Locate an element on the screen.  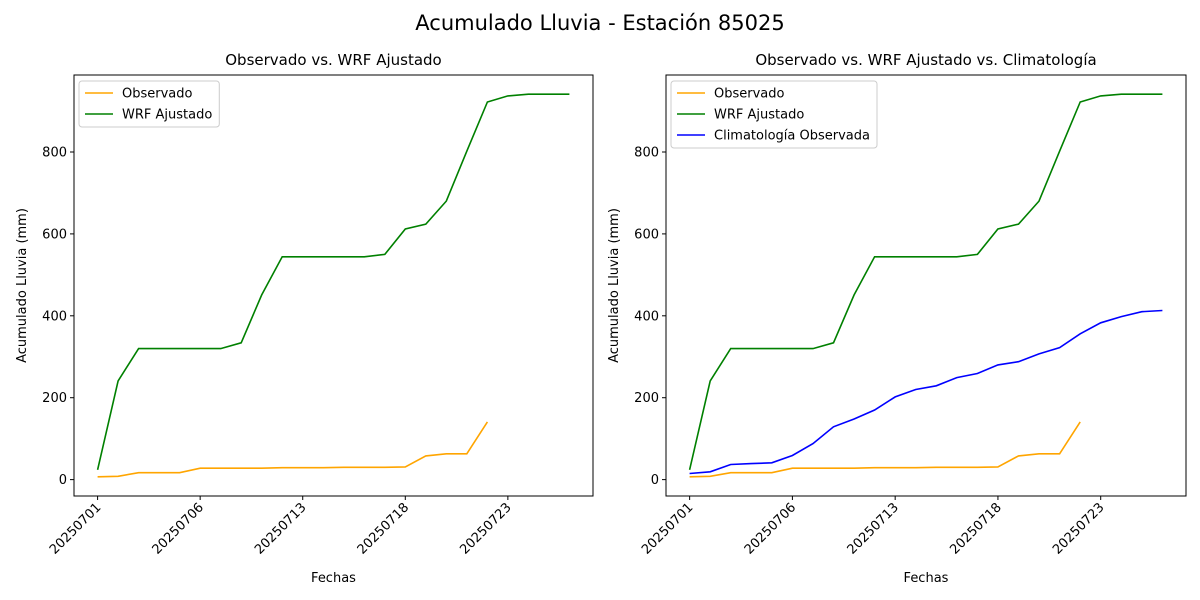
legend: Observado WRF Ajustado is located at coordinates (149, 104).